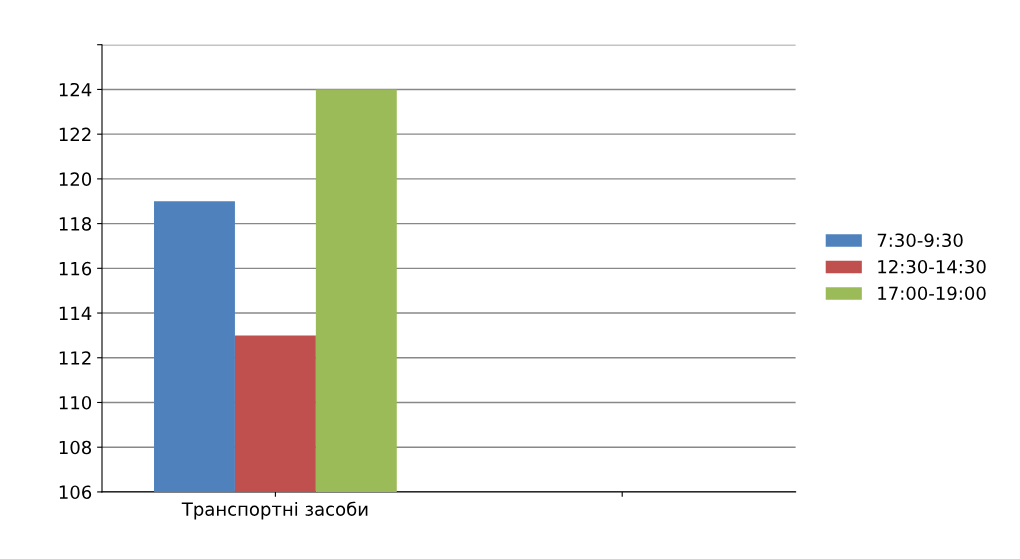 The image size is (1020, 559). Describe the element at coordinates (75, 89) in the screenshot. I see `y-tick-label: 124` at that location.